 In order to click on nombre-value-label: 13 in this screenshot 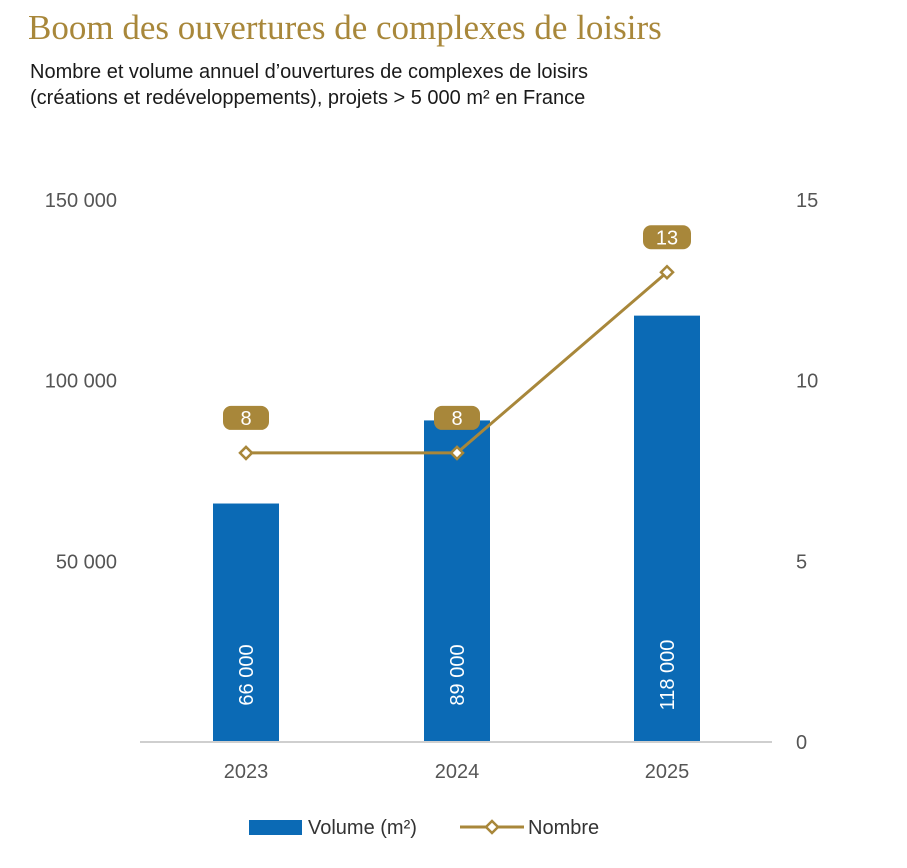, I will do `click(667, 238)`.